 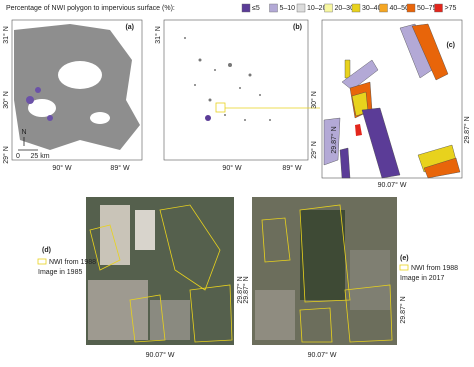 I want to click on legend-label: 20–30, so click(x=345, y=8).